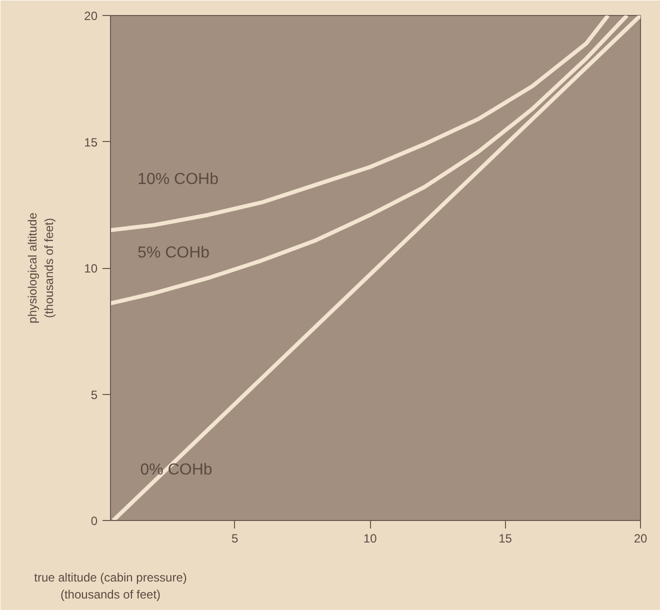 This screenshot has height=616, width=667. Describe the element at coordinates (91, 16) in the screenshot. I see `y-tick-label: 20` at that location.